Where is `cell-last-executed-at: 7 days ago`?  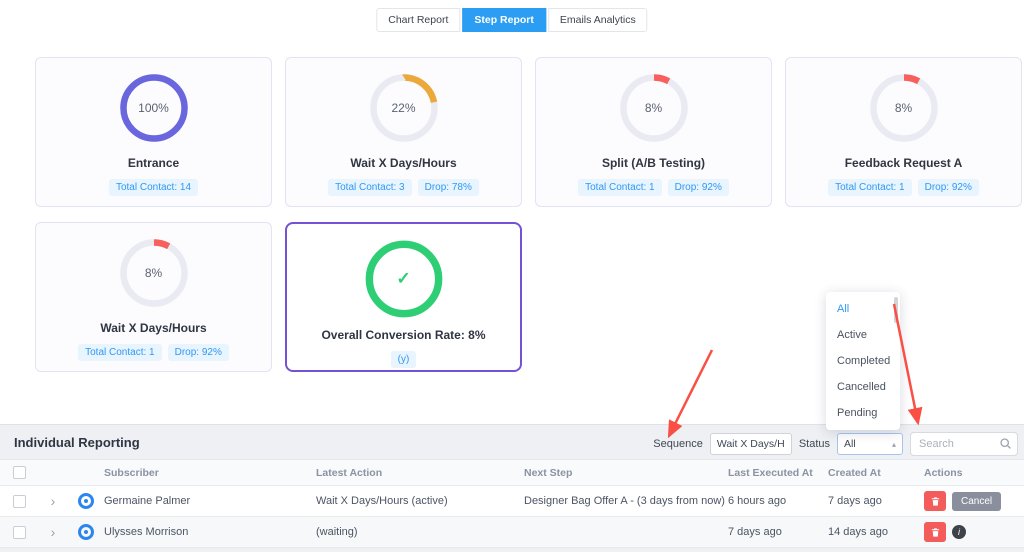 cell-last-executed-at: 7 days ago is located at coordinates (755, 532).